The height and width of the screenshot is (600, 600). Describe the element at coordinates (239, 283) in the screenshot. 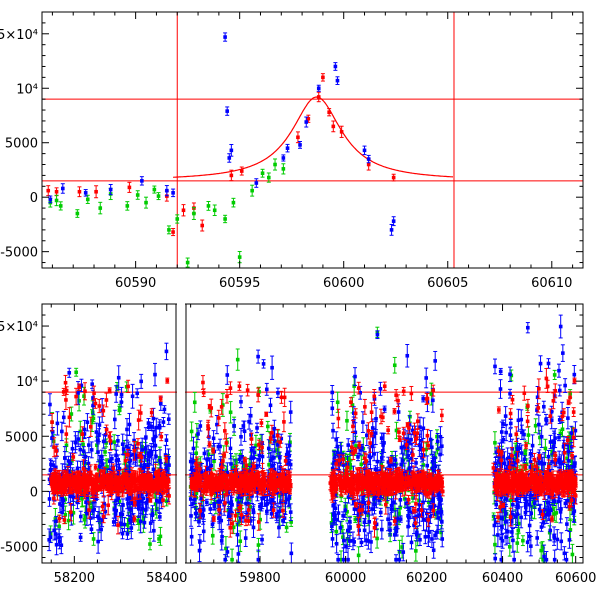

I see `x-tick-label: 60595` at that location.